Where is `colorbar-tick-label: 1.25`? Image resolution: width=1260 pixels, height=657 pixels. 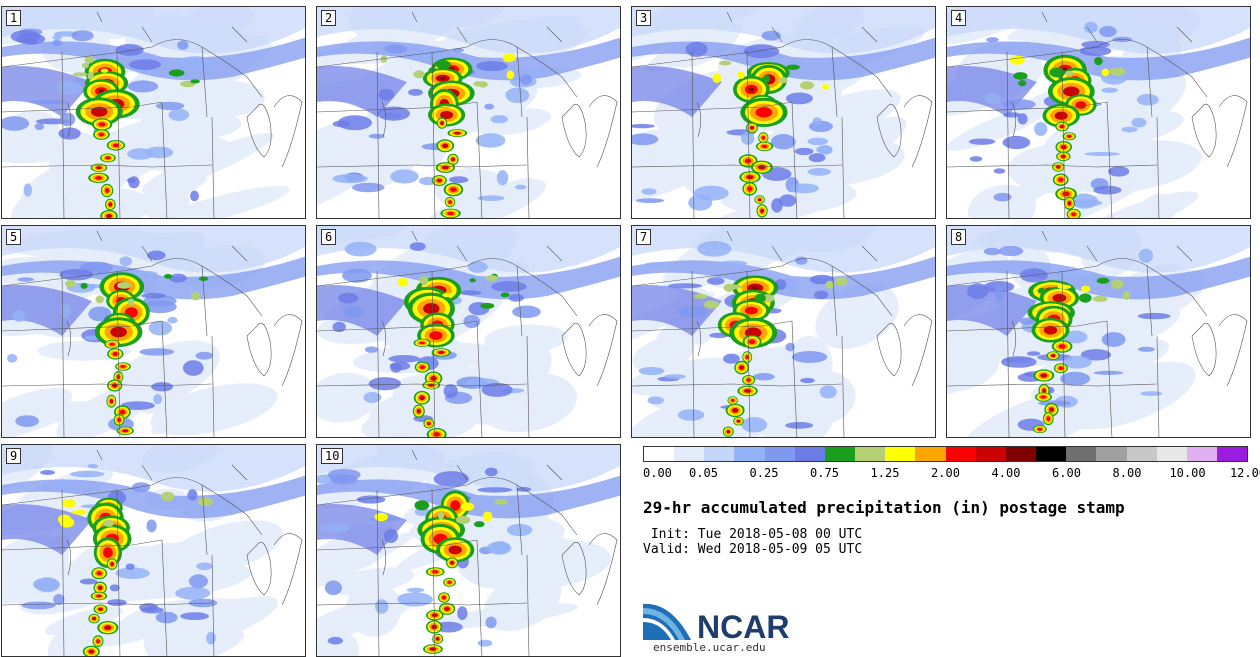
colorbar-tick-label: 1.25 is located at coordinates (885, 473).